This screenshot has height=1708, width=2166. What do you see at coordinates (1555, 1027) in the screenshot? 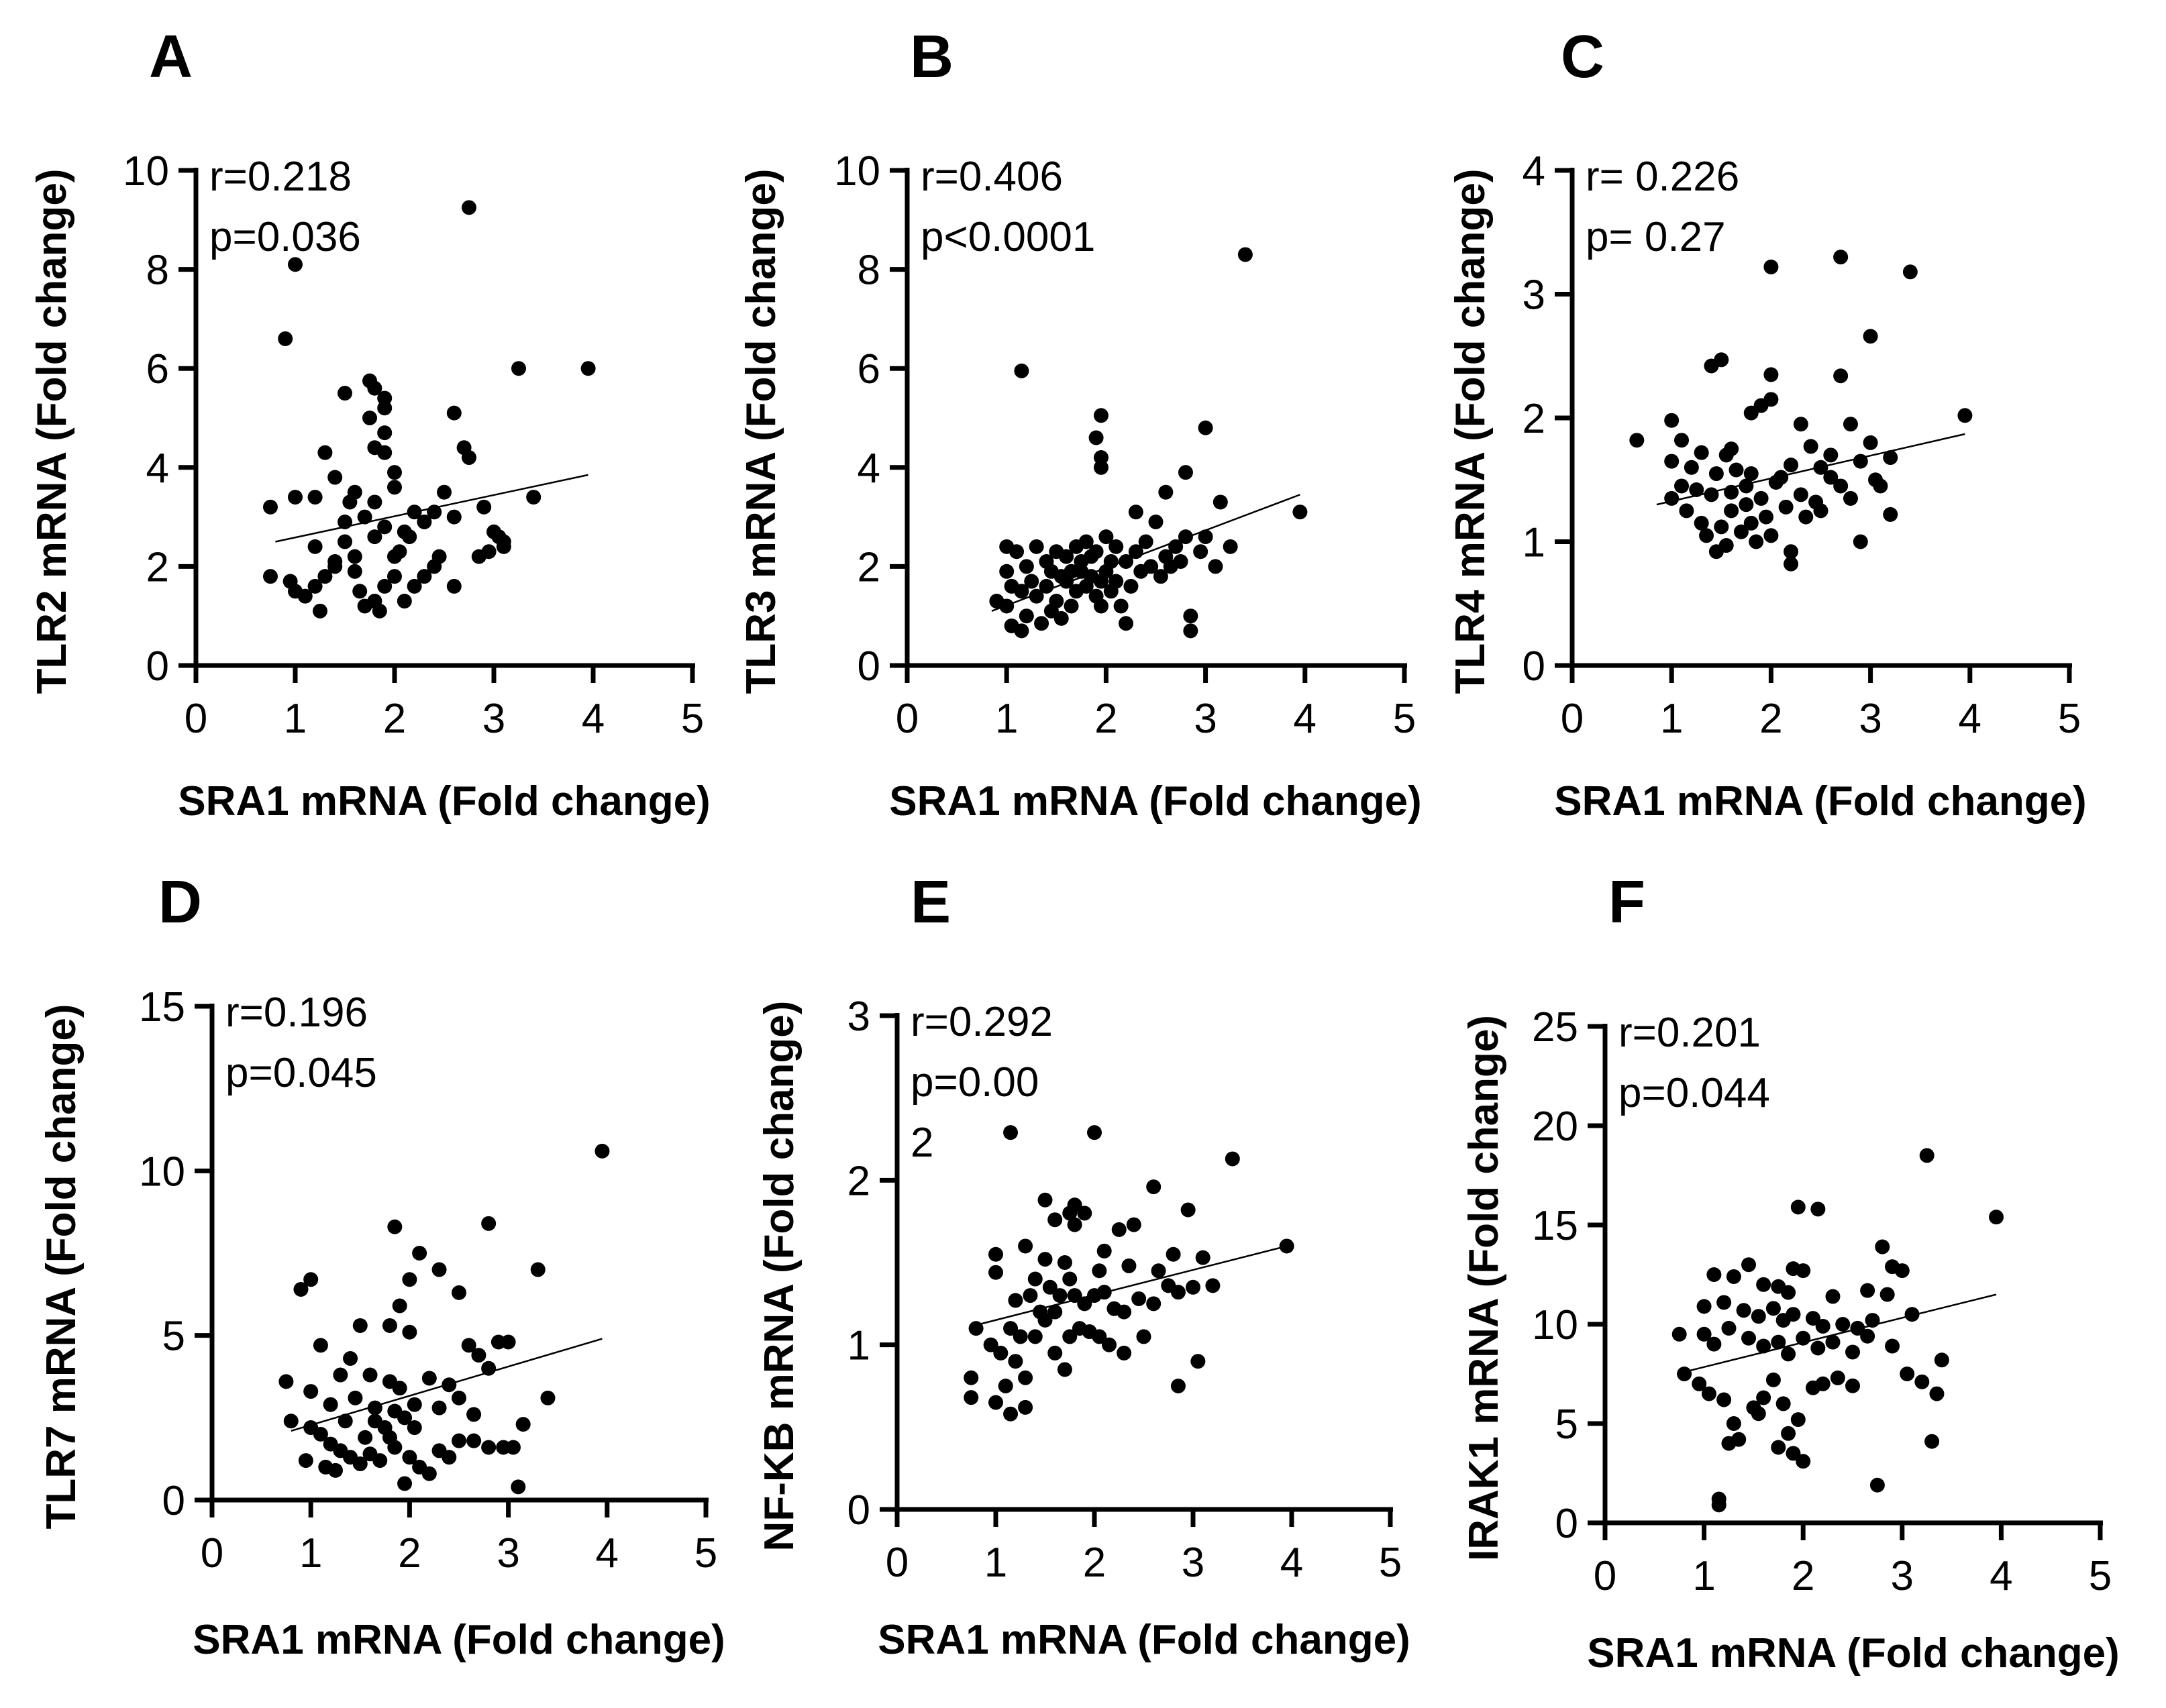
I see `y-tick-label: 25` at bounding box center [1555, 1027].